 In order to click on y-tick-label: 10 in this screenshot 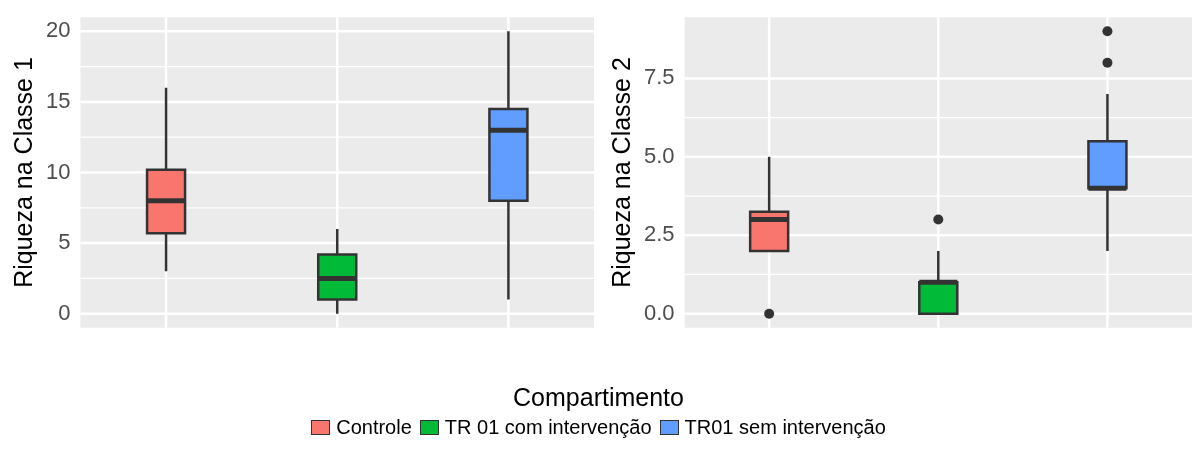, I will do `click(58, 171)`.